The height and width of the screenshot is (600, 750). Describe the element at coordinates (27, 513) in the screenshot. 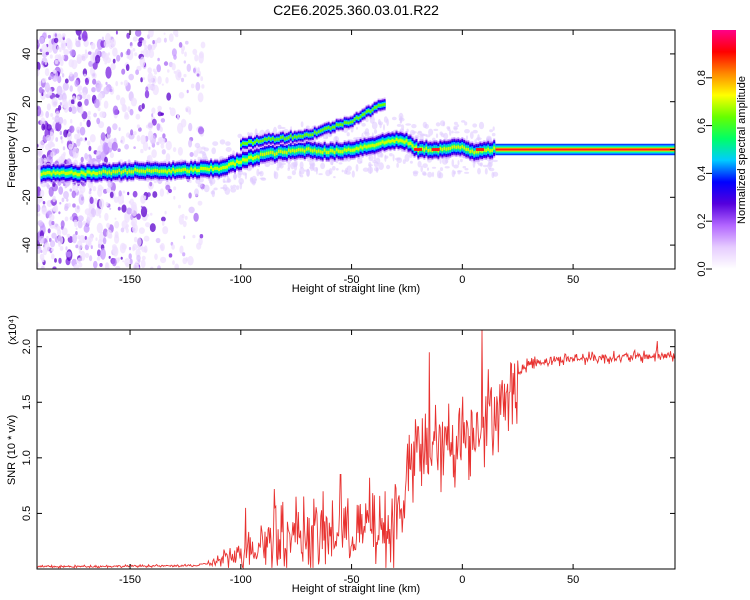

I see `y-tick-label: 0.5` at that location.